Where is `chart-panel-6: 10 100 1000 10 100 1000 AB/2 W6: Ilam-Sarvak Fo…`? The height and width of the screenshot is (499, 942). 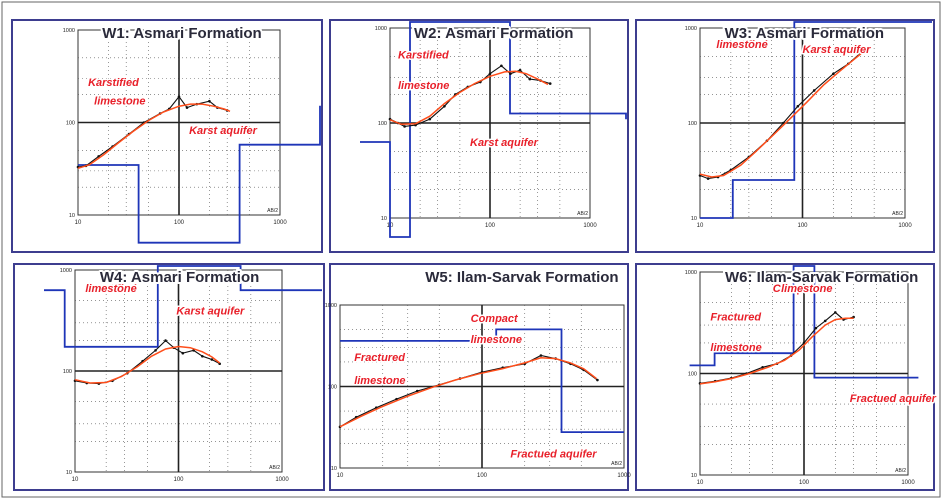
chart-panel-6: 10 100 1000 10 100 1000 AB/2 W6: Ilam-Sarvak Fo… is located at coordinates (786, 377).